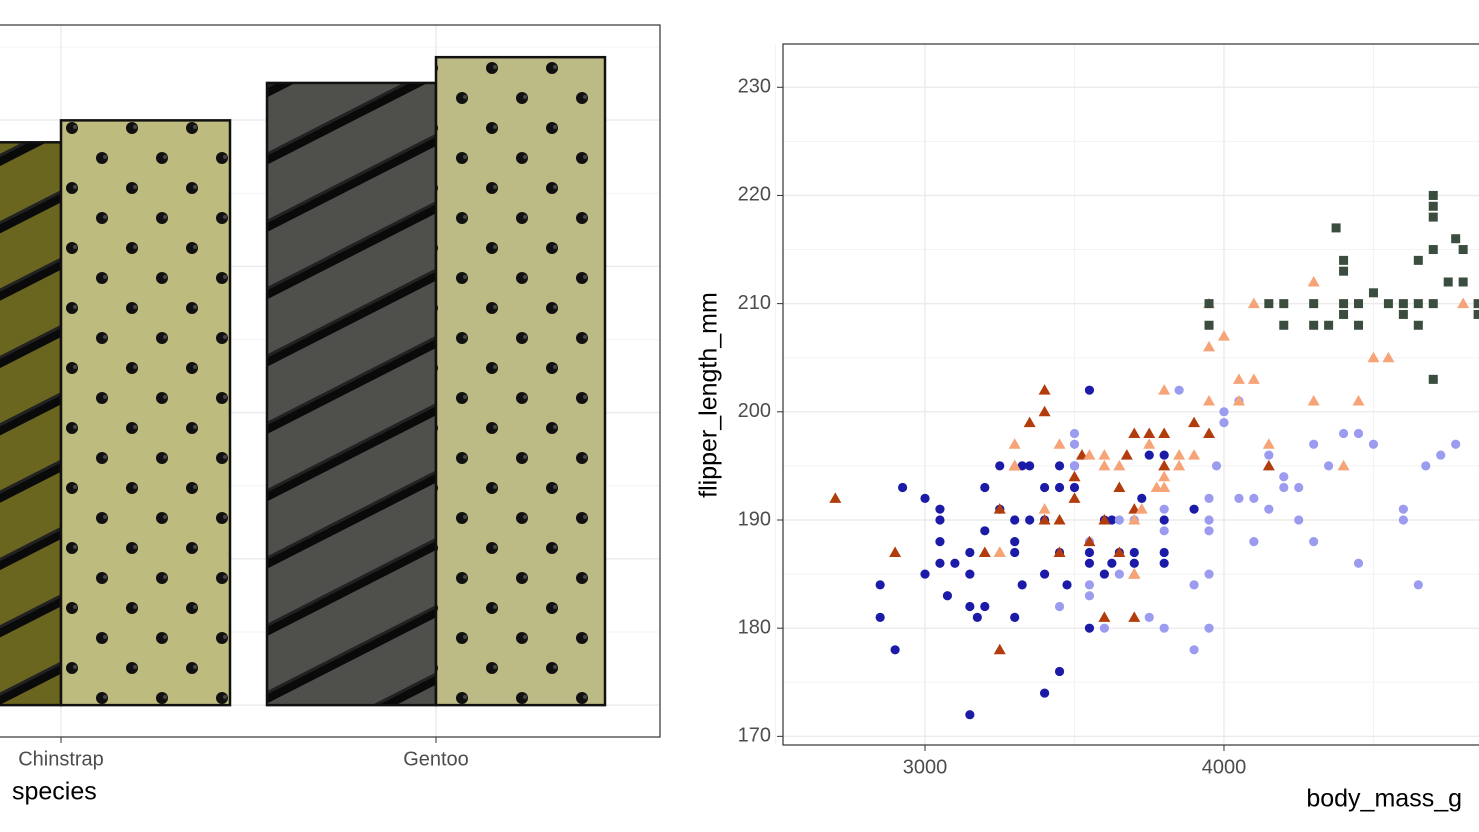 The height and width of the screenshot is (832, 1479). Describe the element at coordinates (436, 759) in the screenshot. I see `x-tick-label: Gentoo` at that location.